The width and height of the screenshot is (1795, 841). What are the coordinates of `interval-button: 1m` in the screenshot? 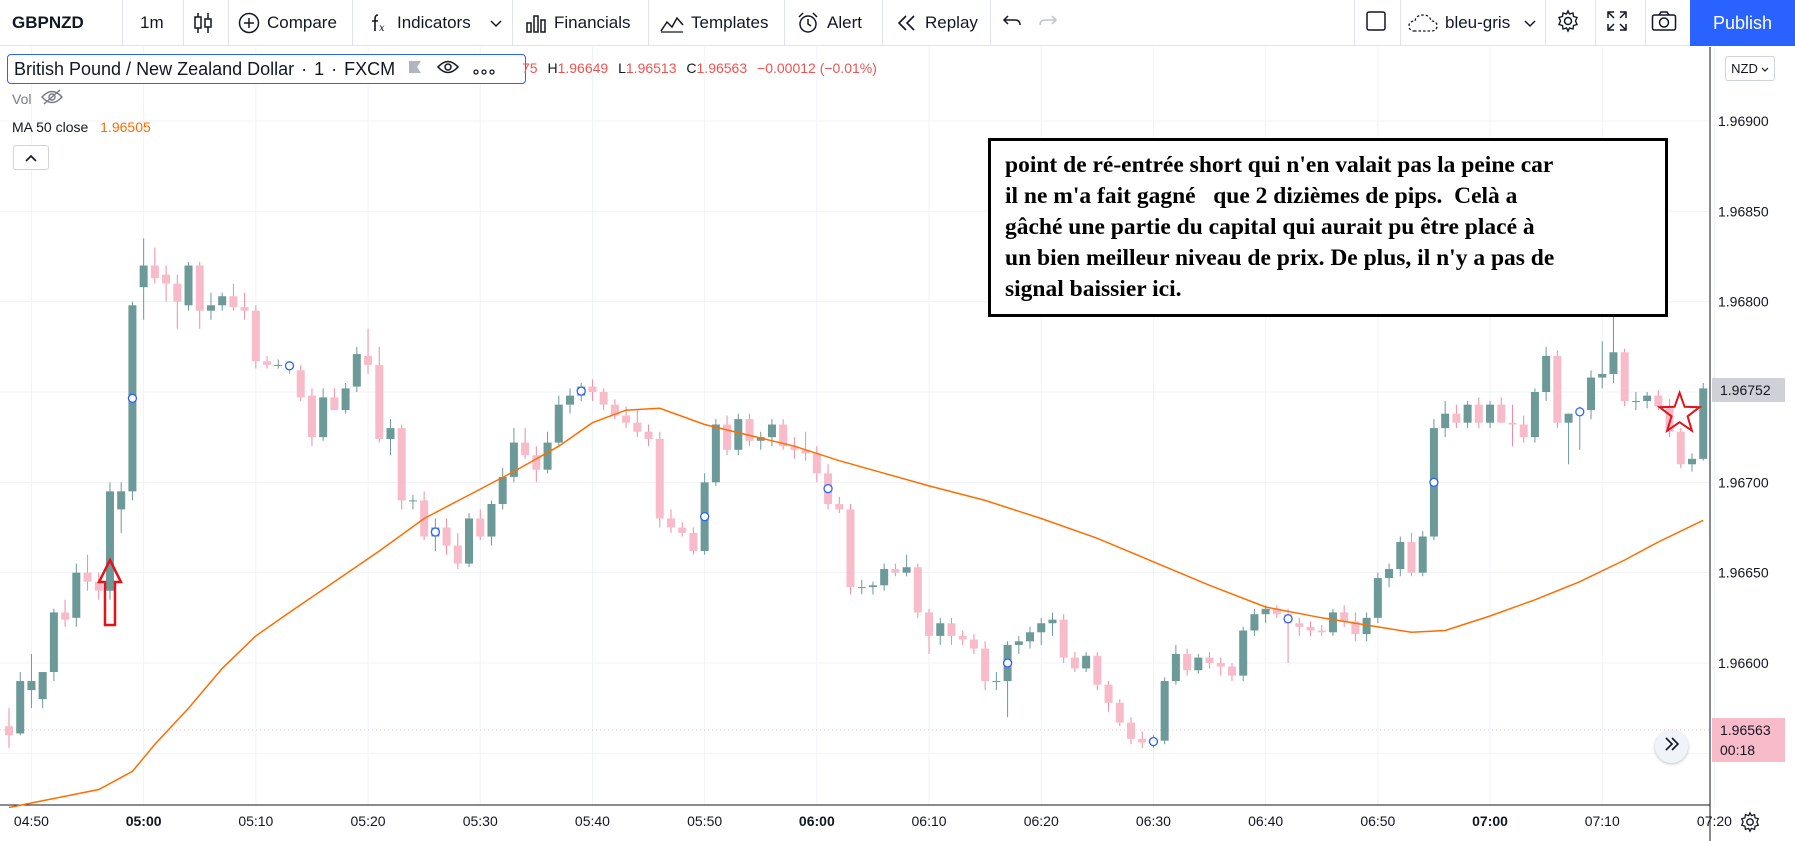 It's located at (152, 23).